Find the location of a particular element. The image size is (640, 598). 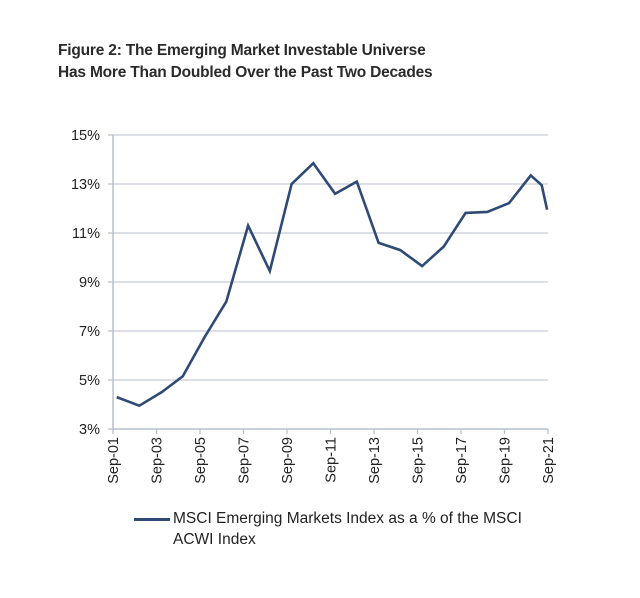

x-tick-label: Sep-15 is located at coordinates (419, 460).